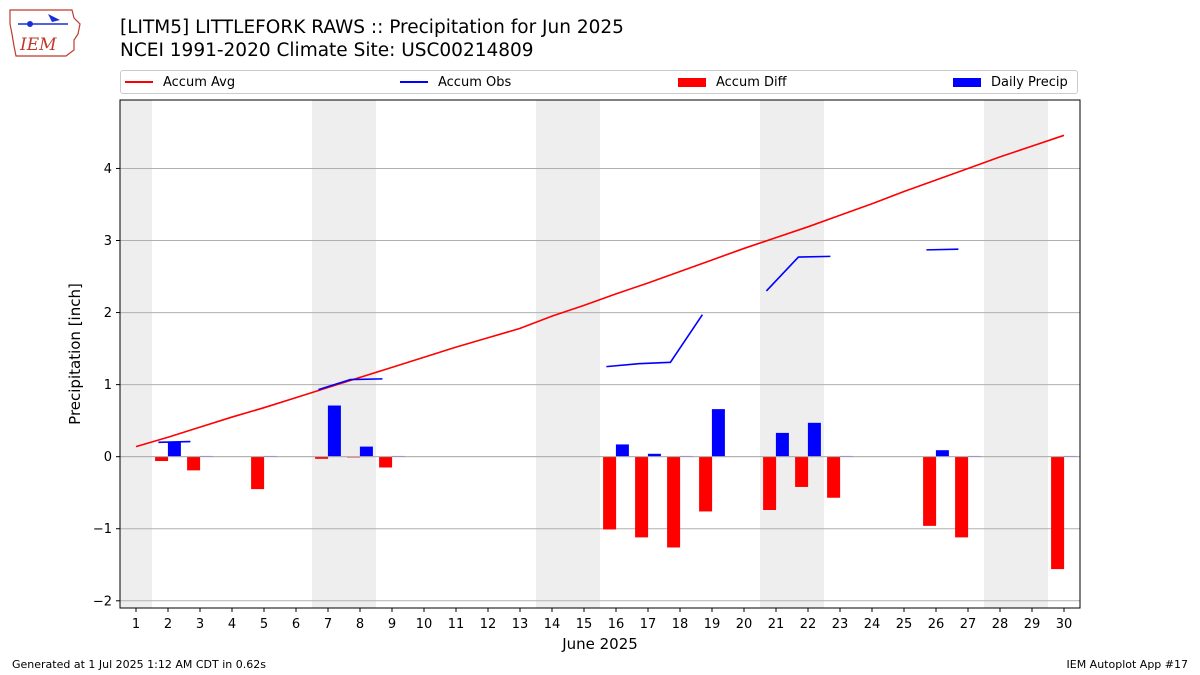 The width and height of the screenshot is (1200, 675). I want to click on x-tick-label: 21, so click(776, 624).